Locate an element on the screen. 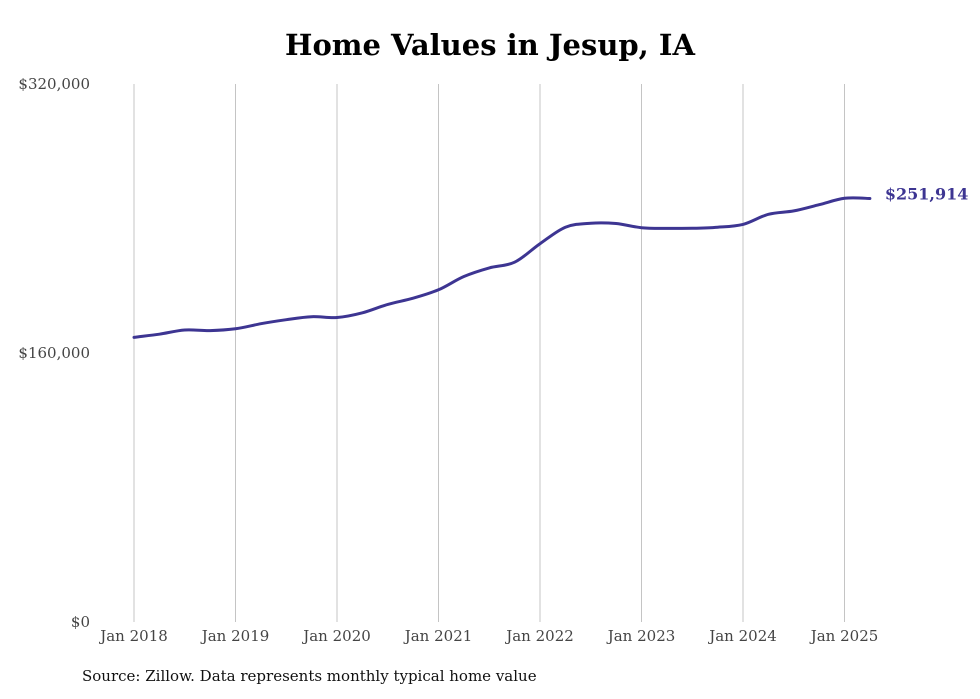  x-tick-label: Jan 2025 is located at coordinates (844, 636).